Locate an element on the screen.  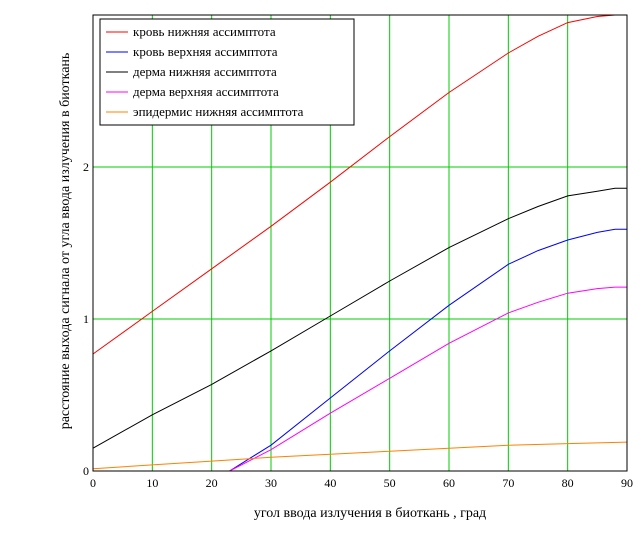
y-tick-labels: 0 1 2 is located at coordinates (86, 319).